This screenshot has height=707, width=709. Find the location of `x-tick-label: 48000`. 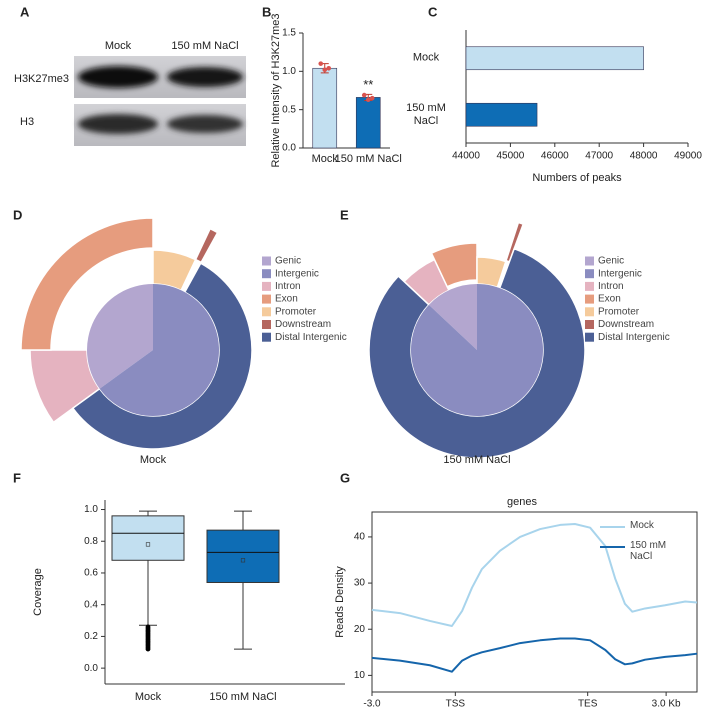

x-tick-label: 48000 is located at coordinates (644, 156).